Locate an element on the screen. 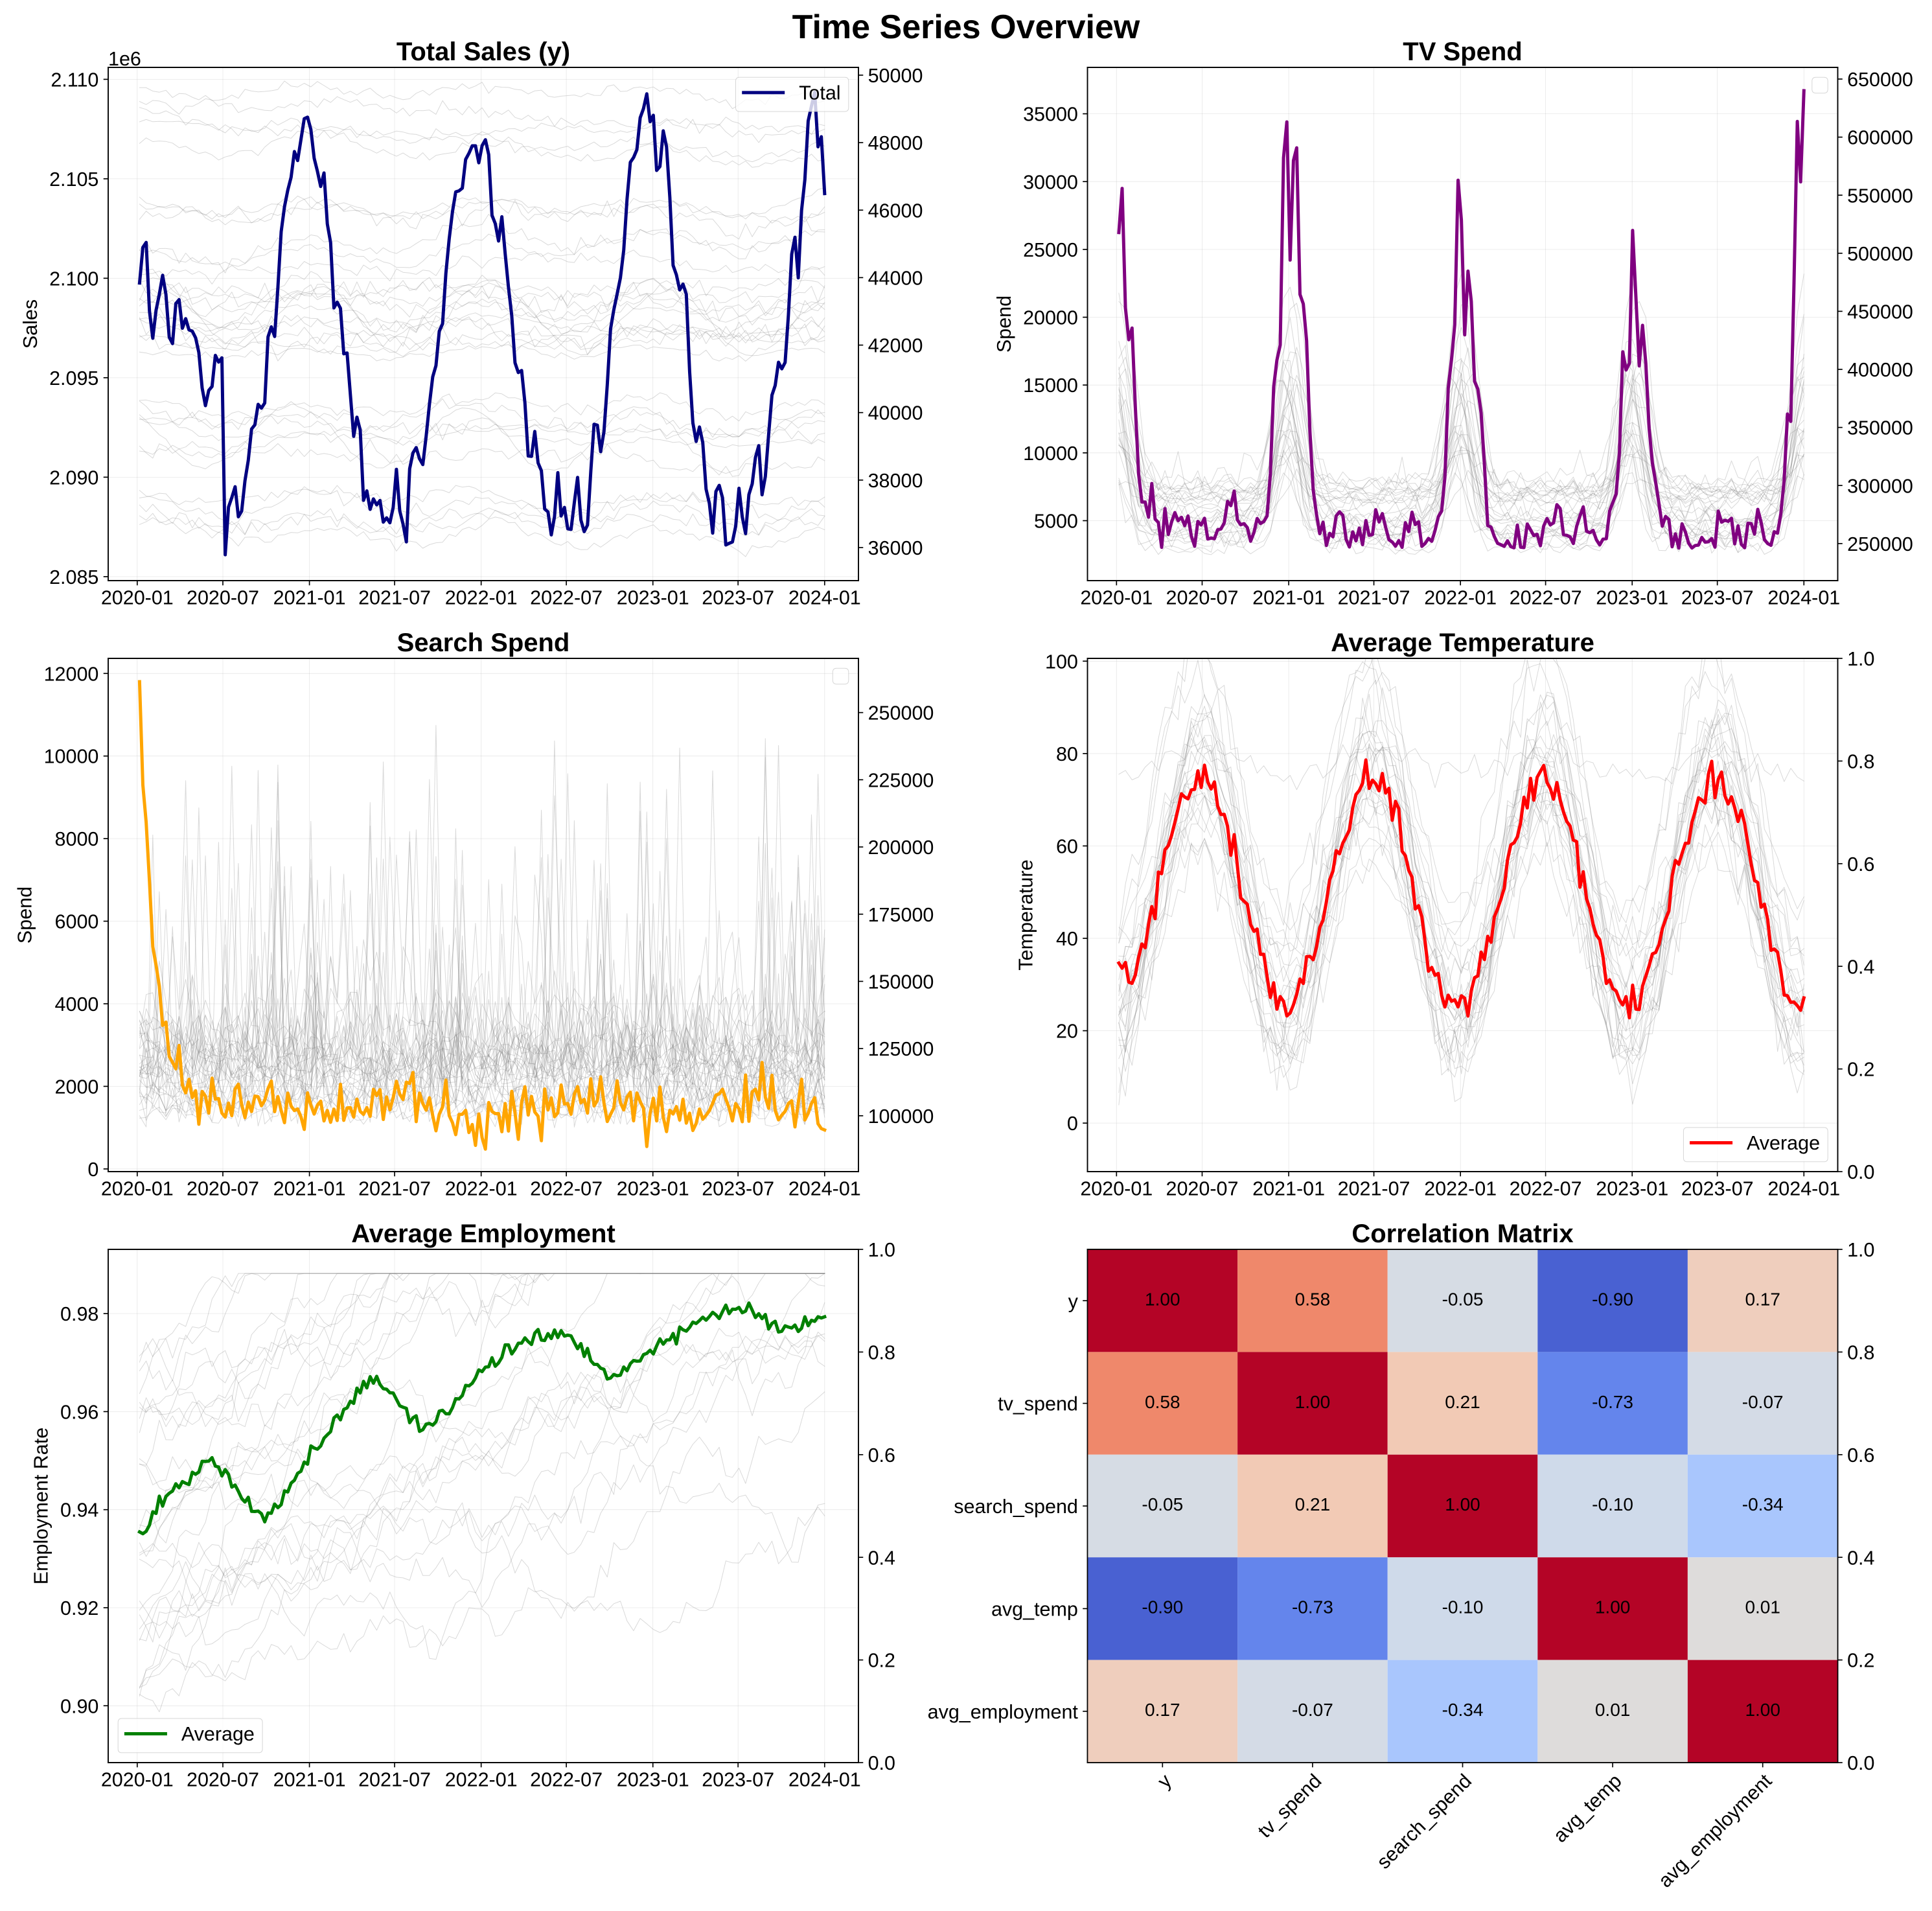 The height and width of the screenshot is (1911, 1932). svg-text: 2.090 is located at coordinates (73, 478).